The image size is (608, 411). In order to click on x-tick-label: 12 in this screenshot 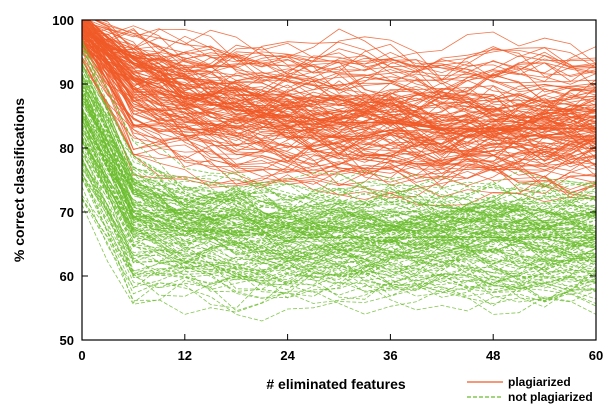, I will do `click(185, 355)`.